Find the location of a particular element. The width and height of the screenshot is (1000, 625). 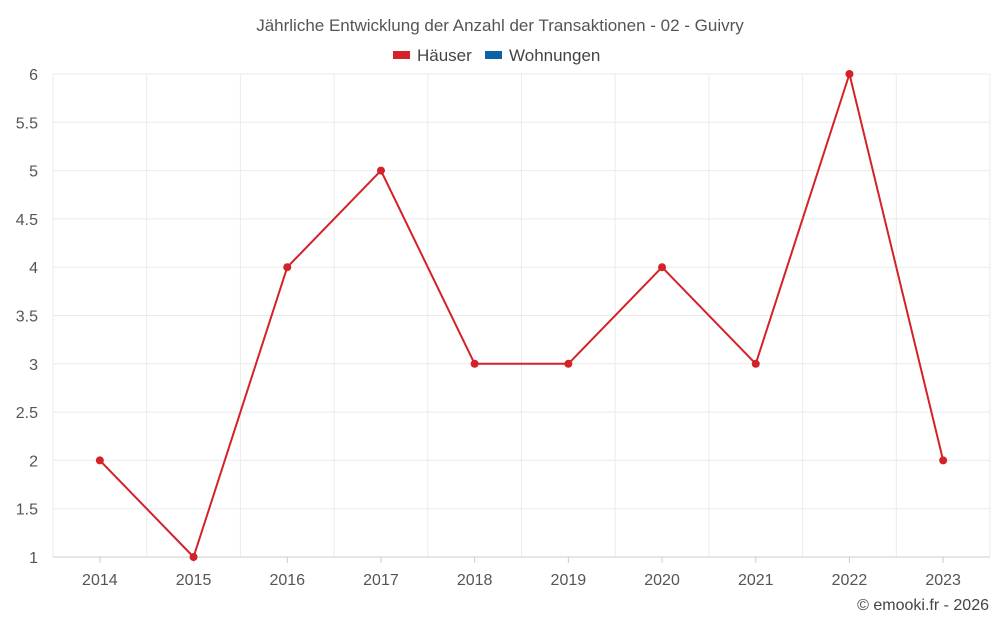

y-axis: 1 1.5 2 2.5 3 3.5 4 4.5 5 5.5 6 is located at coordinates (27, 317).